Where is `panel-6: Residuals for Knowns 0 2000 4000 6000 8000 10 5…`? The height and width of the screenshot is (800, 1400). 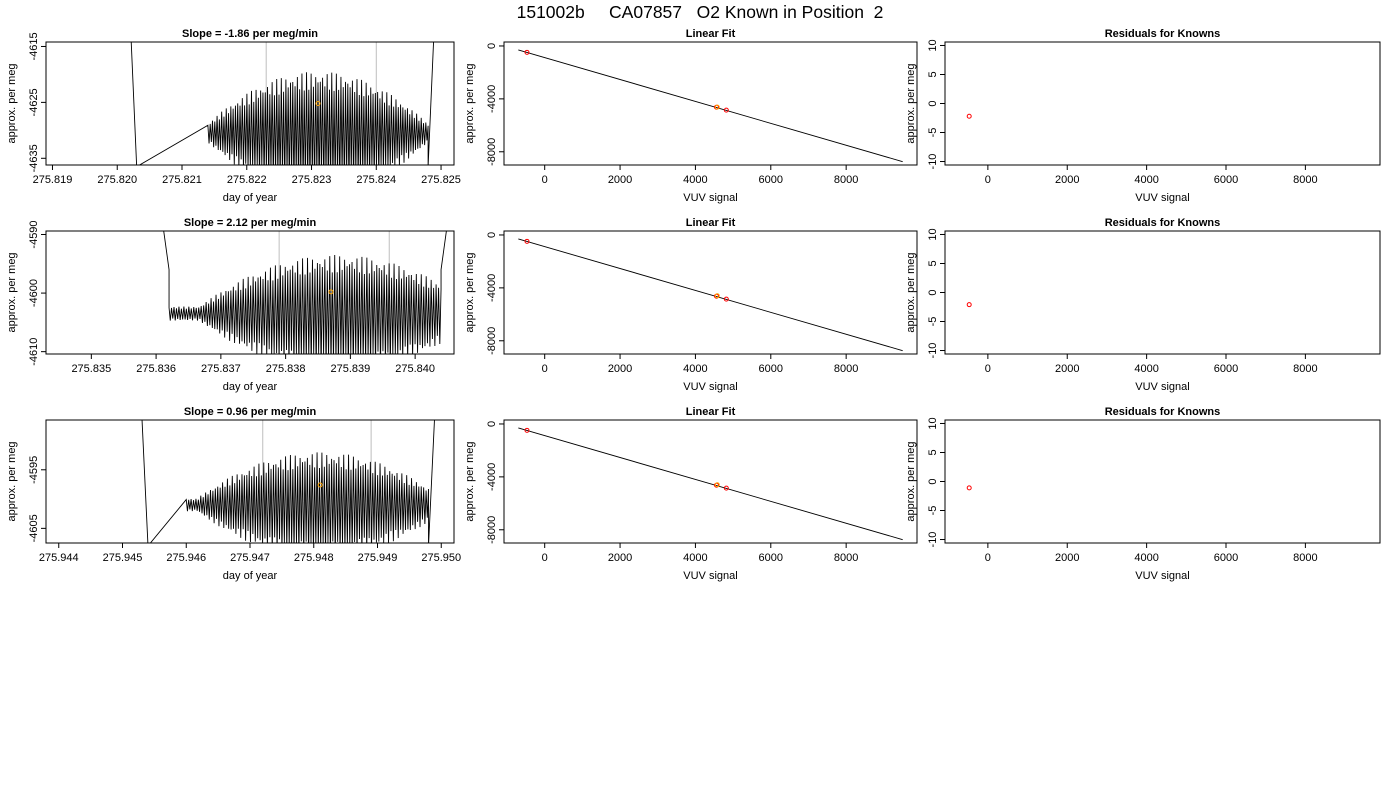 panel-6: Residuals for Knowns 0 2000 4000 6000 8000 10 5… is located at coordinates (1143, 305).